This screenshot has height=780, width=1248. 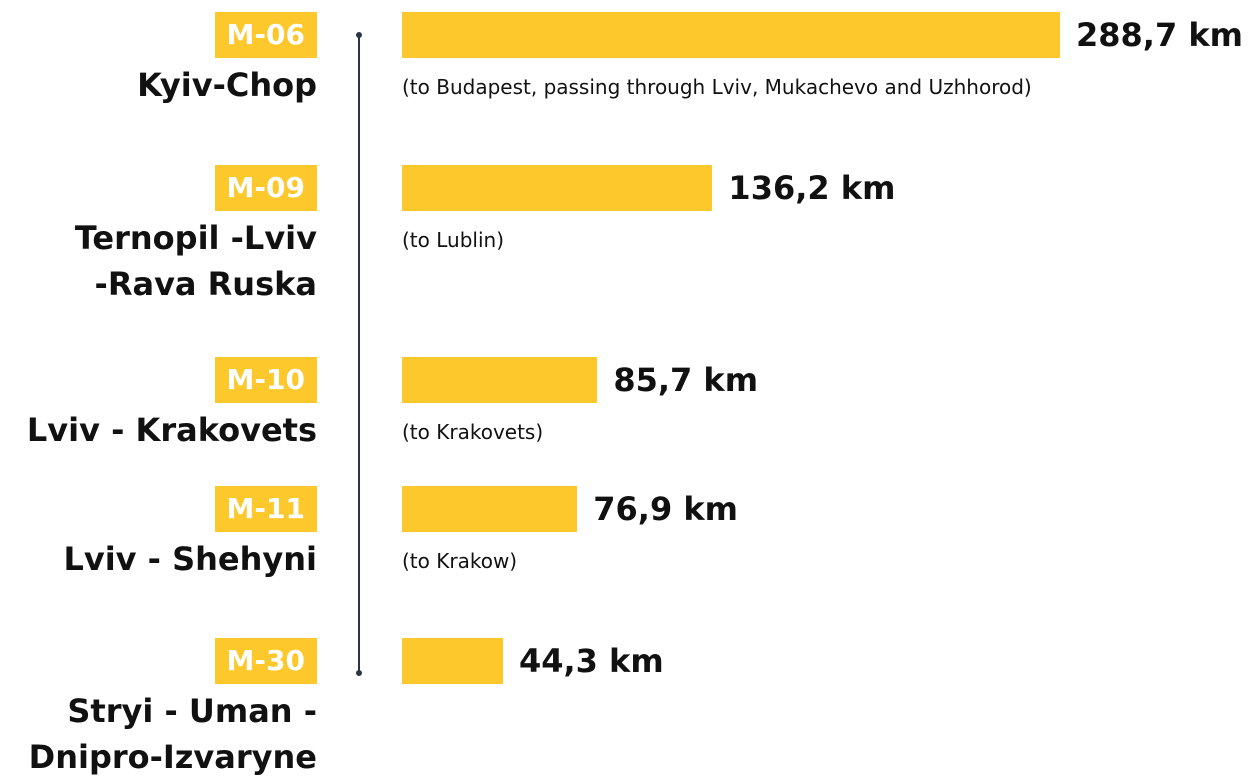 What do you see at coordinates (1159, 35) in the screenshot?
I see `value-label: 288,7 km` at bounding box center [1159, 35].